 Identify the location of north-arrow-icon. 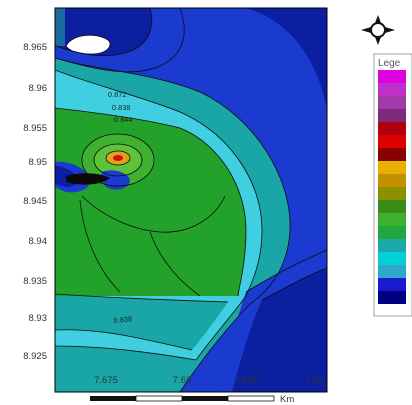
(378, 30).